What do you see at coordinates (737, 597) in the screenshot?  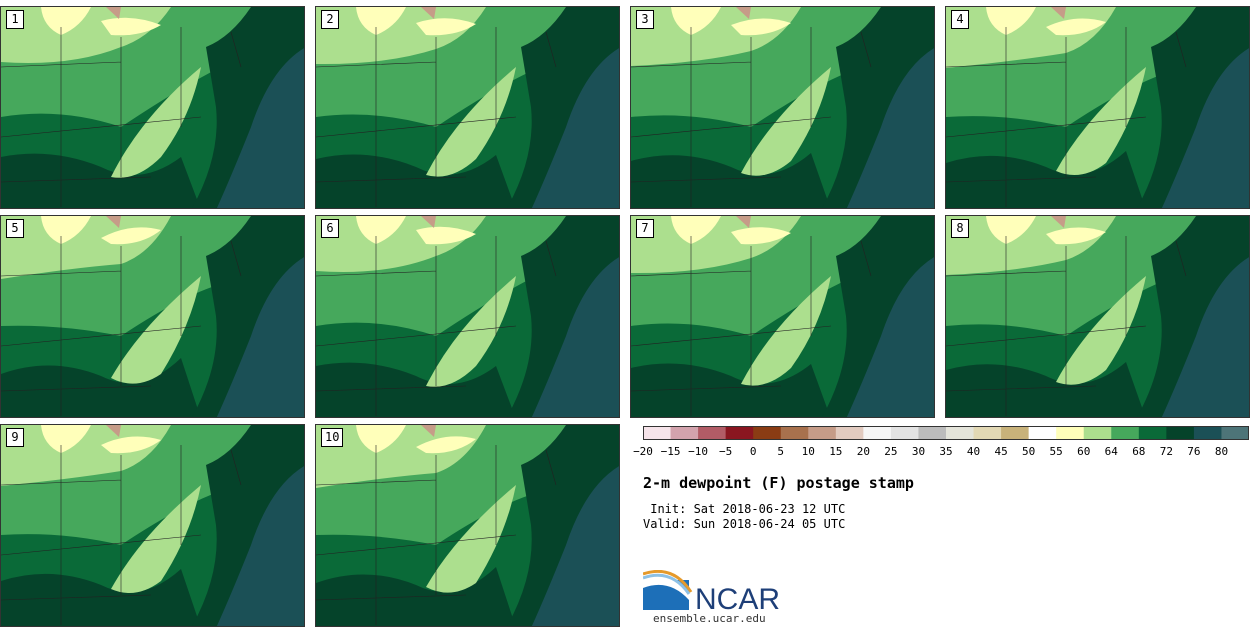 I see `logo-text: NCAR` at bounding box center [737, 597].